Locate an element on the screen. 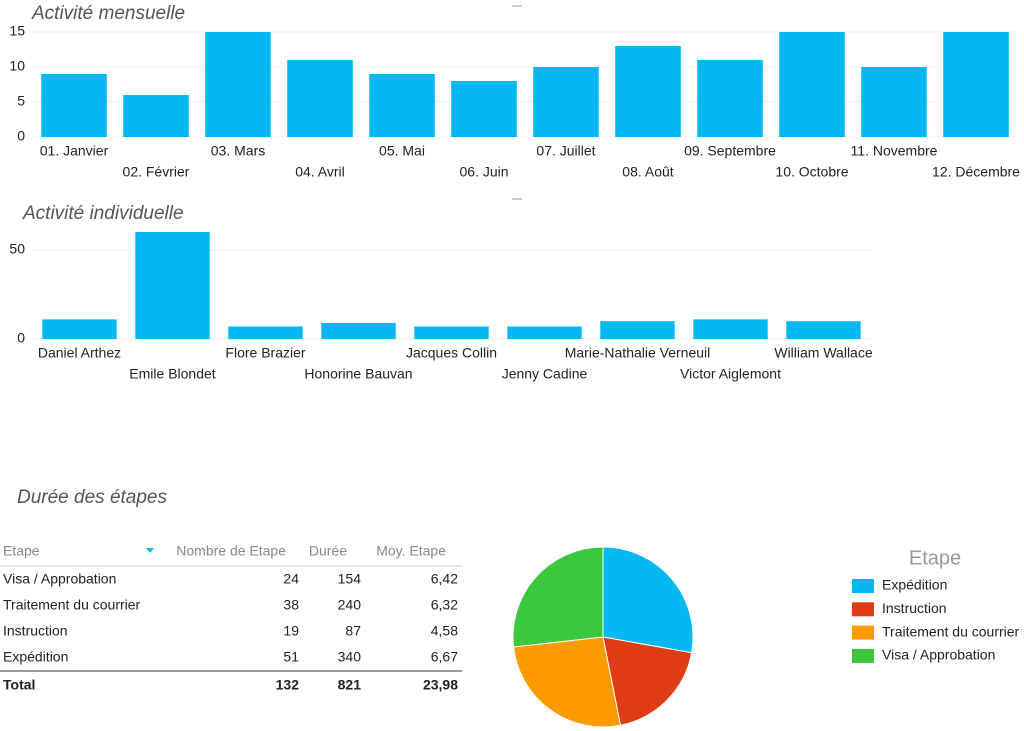  x-tick-label: Emile Blondet is located at coordinates (172, 374).